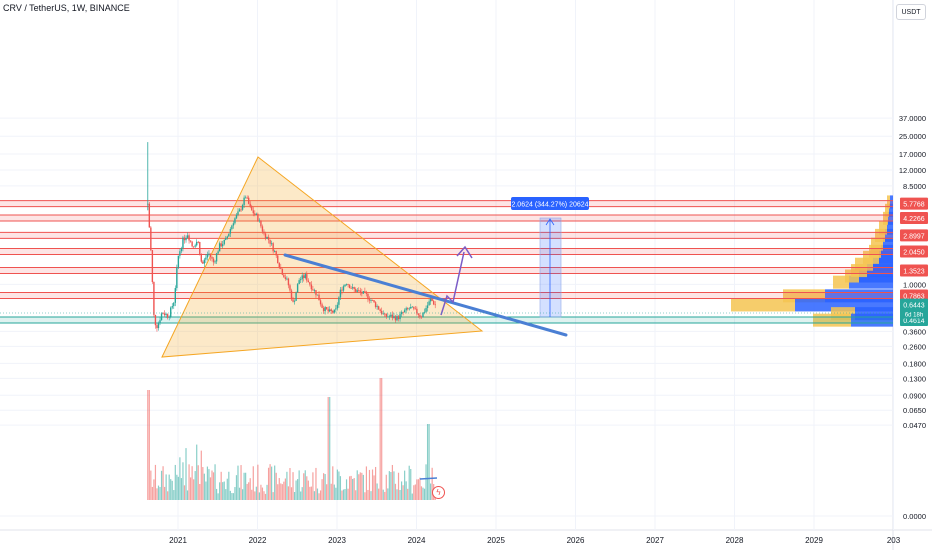 This screenshot has width=932, height=550. Describe the element at coordinates (912, 136) in the screenshot. I see `price-tick-label: 25.0000` at that location.